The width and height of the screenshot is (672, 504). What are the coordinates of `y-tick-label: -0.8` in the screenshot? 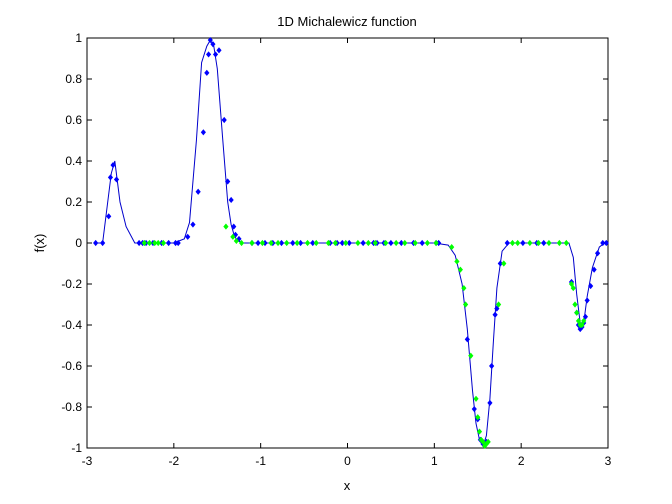 It's located at (71, 407).